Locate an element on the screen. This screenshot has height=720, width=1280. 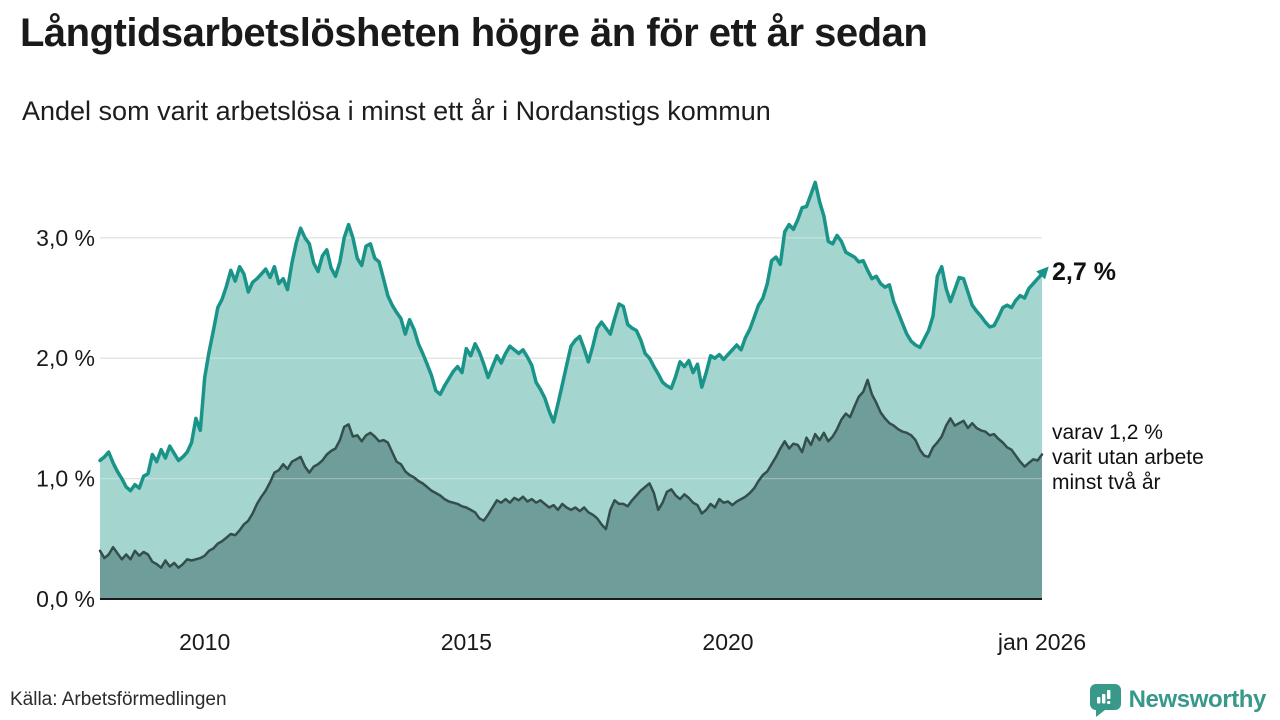
y-tick-label: 1,0 % is located at coordinates (65, 479).